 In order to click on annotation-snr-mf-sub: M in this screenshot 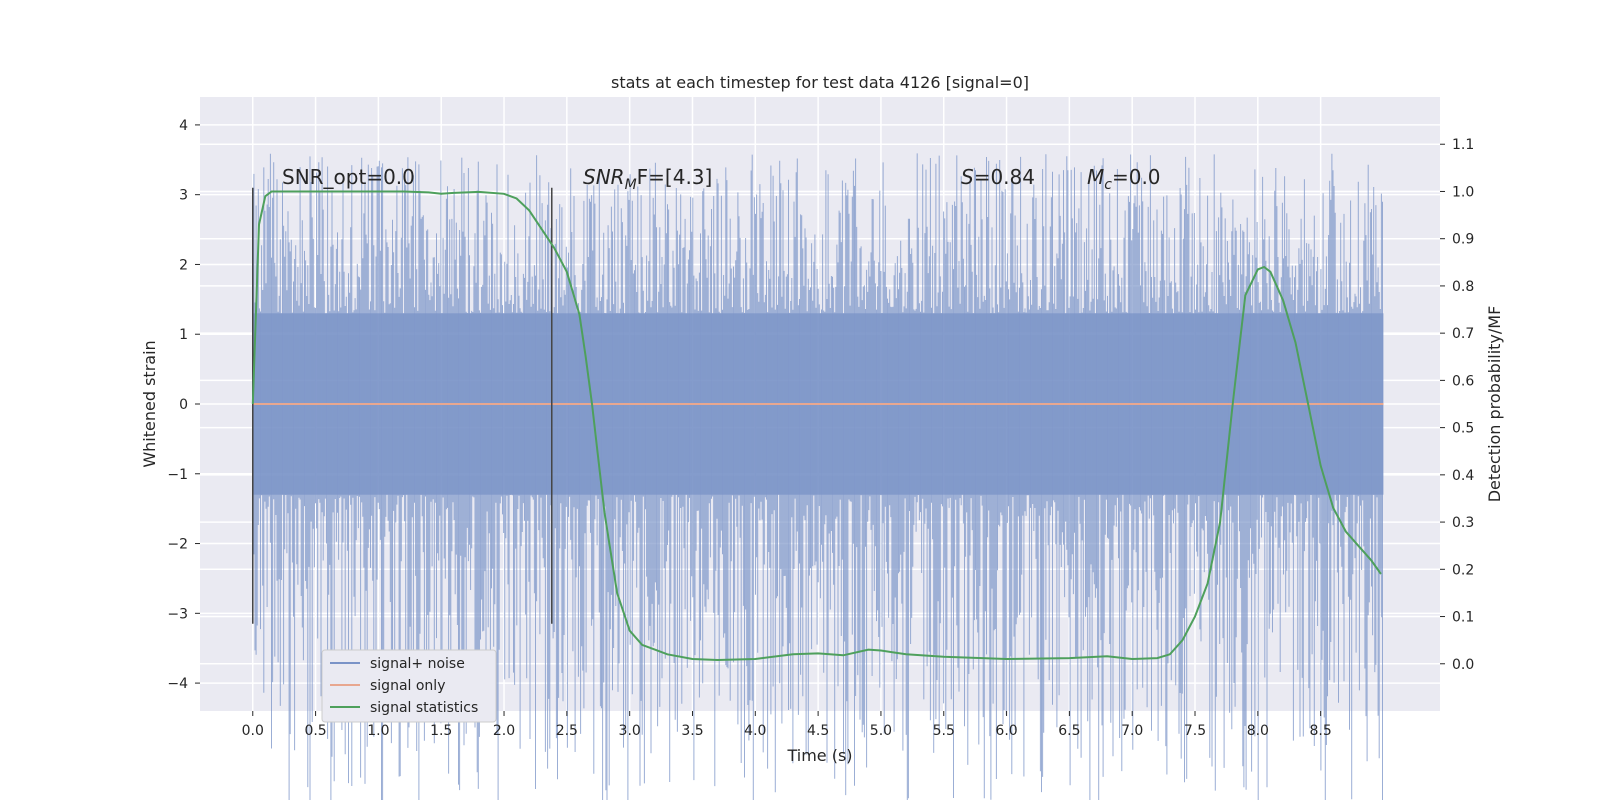, I will do `click(631, 185)`.